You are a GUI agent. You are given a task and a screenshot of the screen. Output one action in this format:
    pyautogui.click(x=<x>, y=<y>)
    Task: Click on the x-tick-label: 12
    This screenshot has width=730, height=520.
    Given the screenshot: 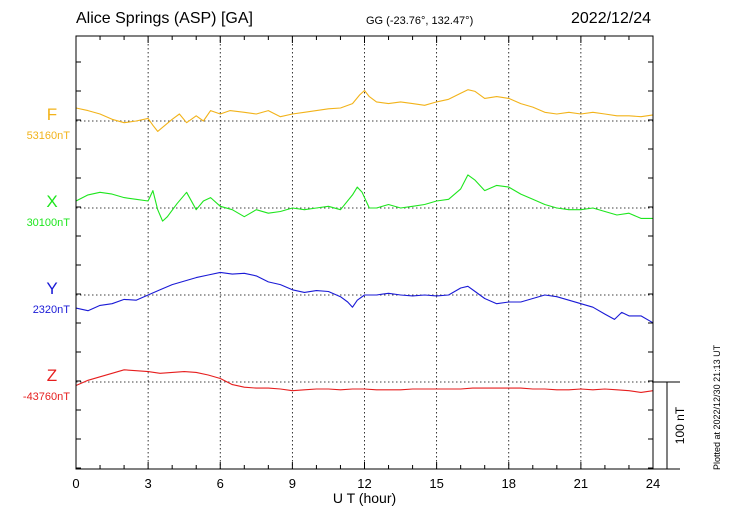 What is the action you would take?
    pyautogui.click(x=364, y=483)
    